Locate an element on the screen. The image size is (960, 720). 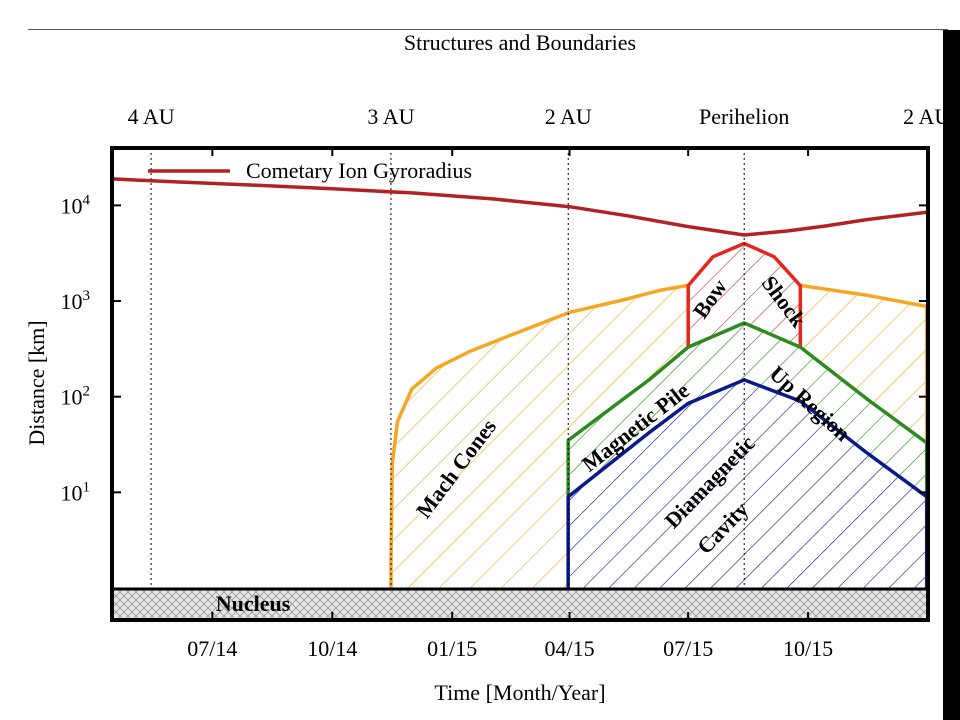
y-tick-label-0: 10¹ is located at coordinates (76, 492).